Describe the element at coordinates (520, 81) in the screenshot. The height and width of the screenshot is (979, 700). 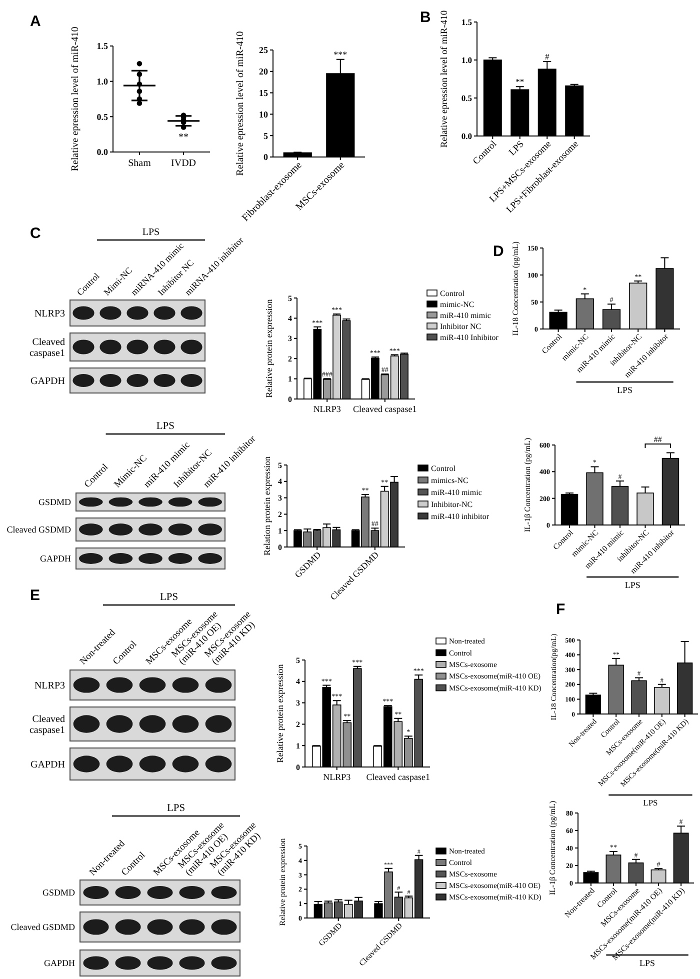
I see `data-label: **` at that location.